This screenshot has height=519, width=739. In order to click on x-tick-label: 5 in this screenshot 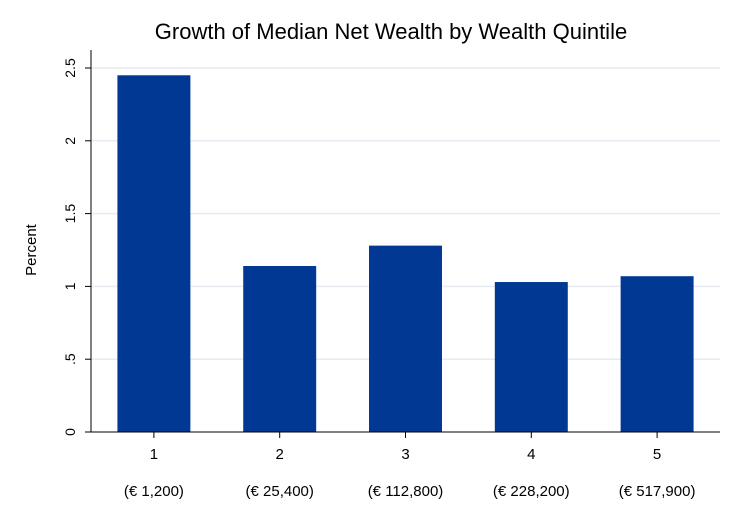, I will do `click(657, 454)`.